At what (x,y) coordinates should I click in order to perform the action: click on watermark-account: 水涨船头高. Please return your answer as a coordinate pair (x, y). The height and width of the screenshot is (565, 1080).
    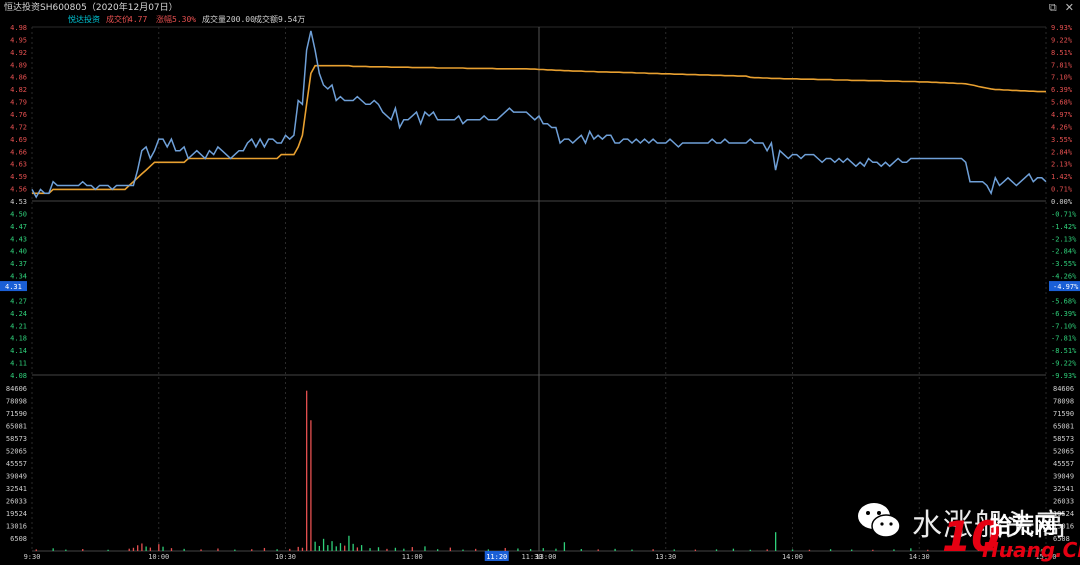
    Looking at the image, I should click on (989, 525).